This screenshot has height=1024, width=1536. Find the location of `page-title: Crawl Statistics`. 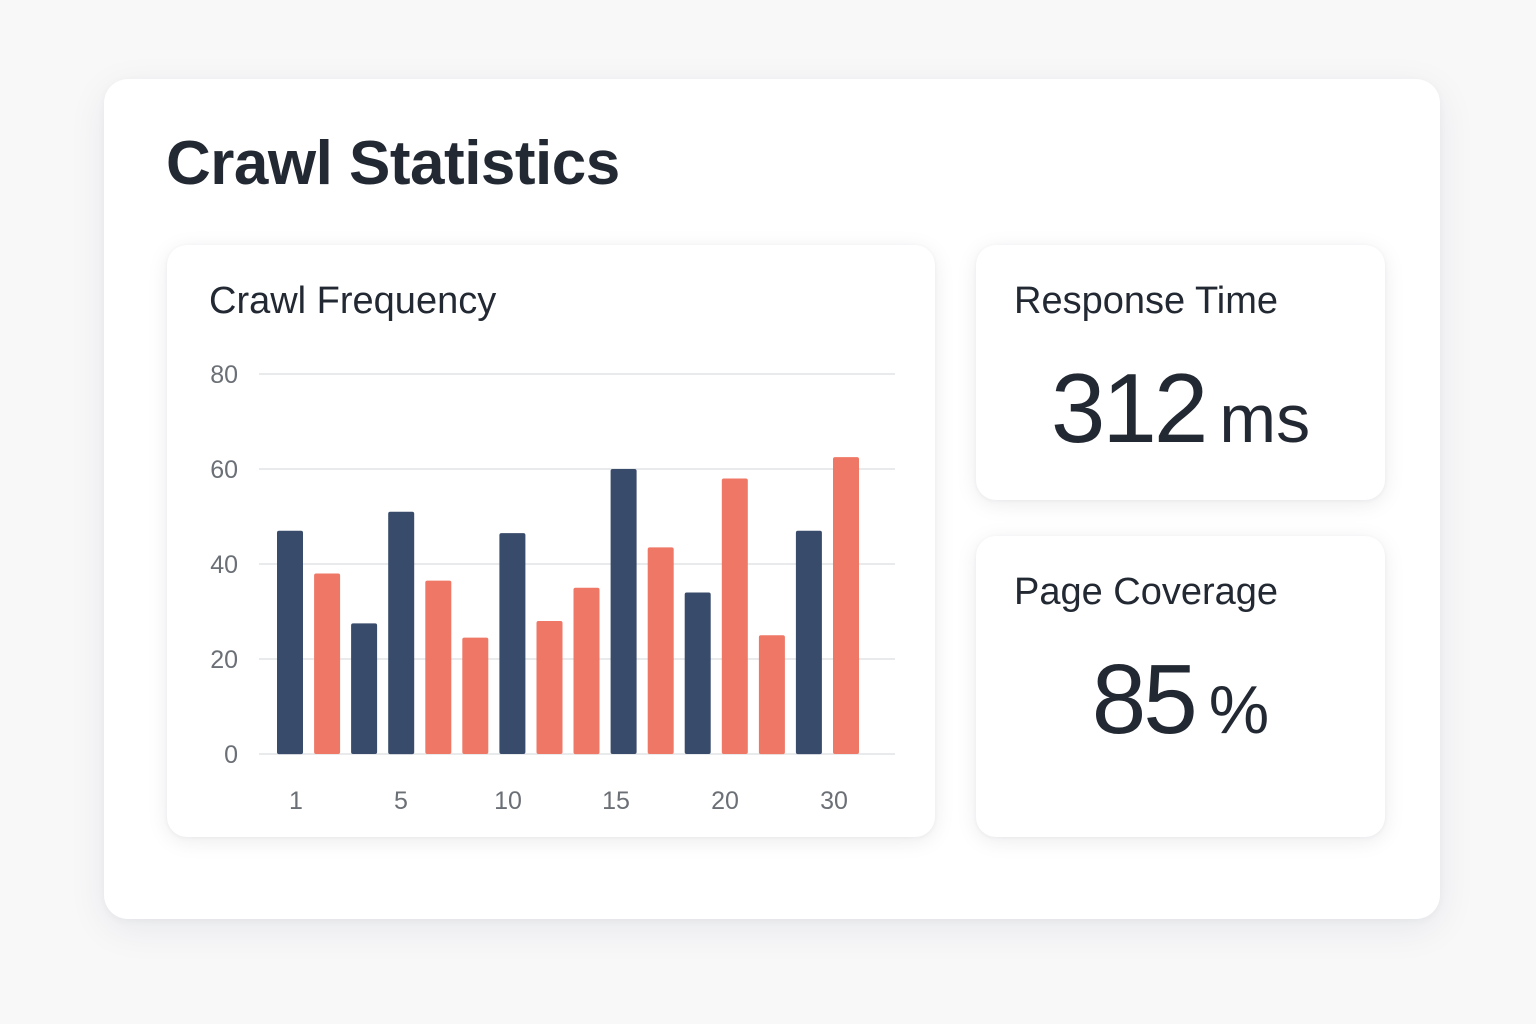

page-title: Crawl Statistics is located at coordinates (393, 163).